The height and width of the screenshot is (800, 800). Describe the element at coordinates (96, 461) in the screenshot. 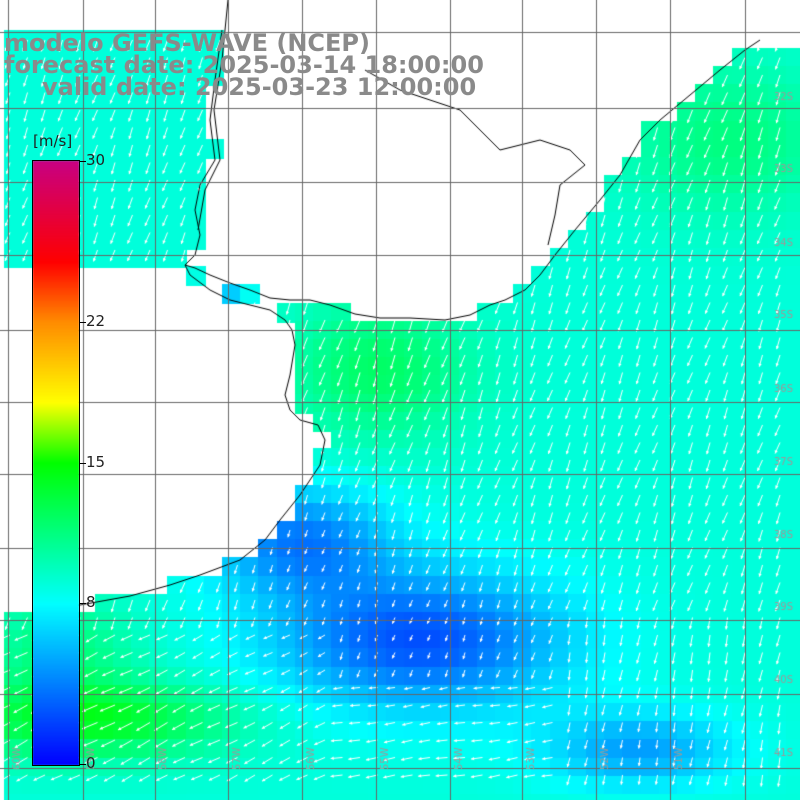

I see `colorbar-tick-label: 15` at that location.